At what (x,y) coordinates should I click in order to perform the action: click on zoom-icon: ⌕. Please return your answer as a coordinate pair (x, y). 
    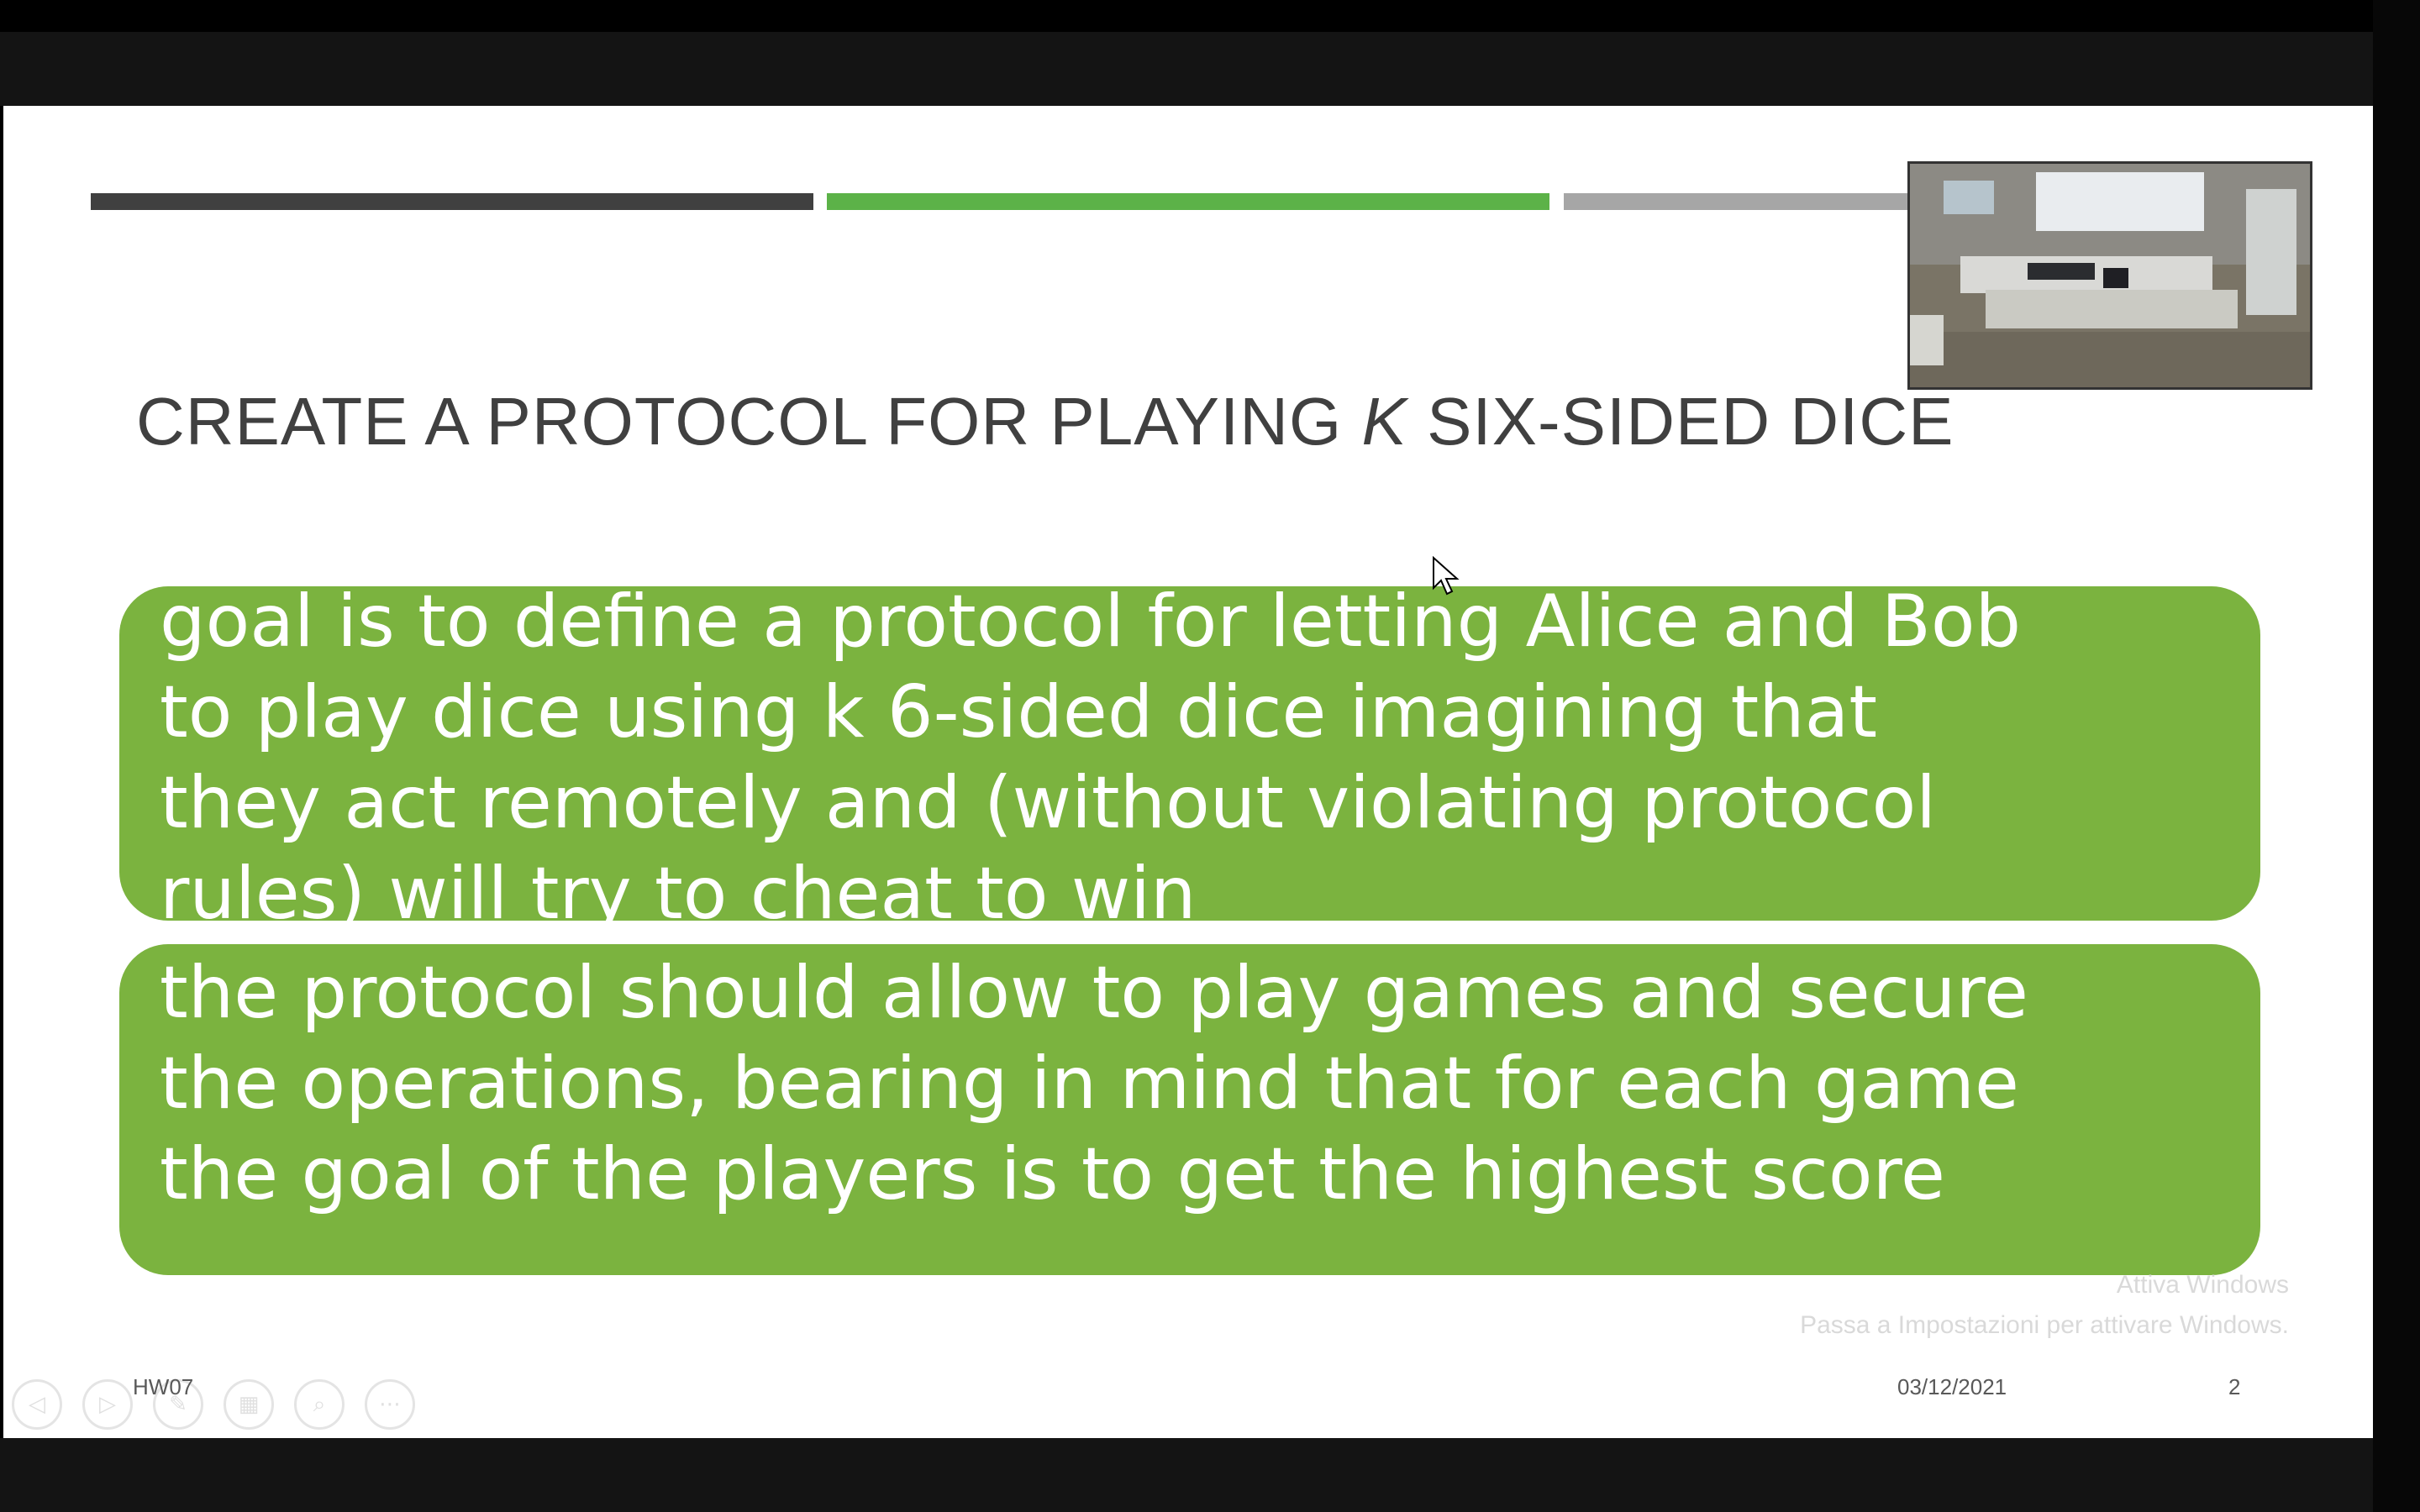
    Looking at the image, I should click on (319, 1404).